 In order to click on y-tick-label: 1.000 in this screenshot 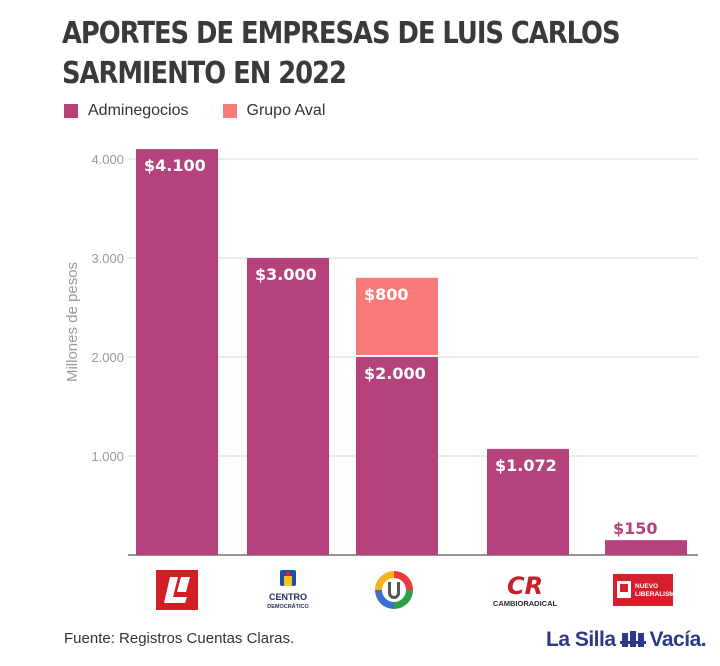, I will do `click(107, 456)`.